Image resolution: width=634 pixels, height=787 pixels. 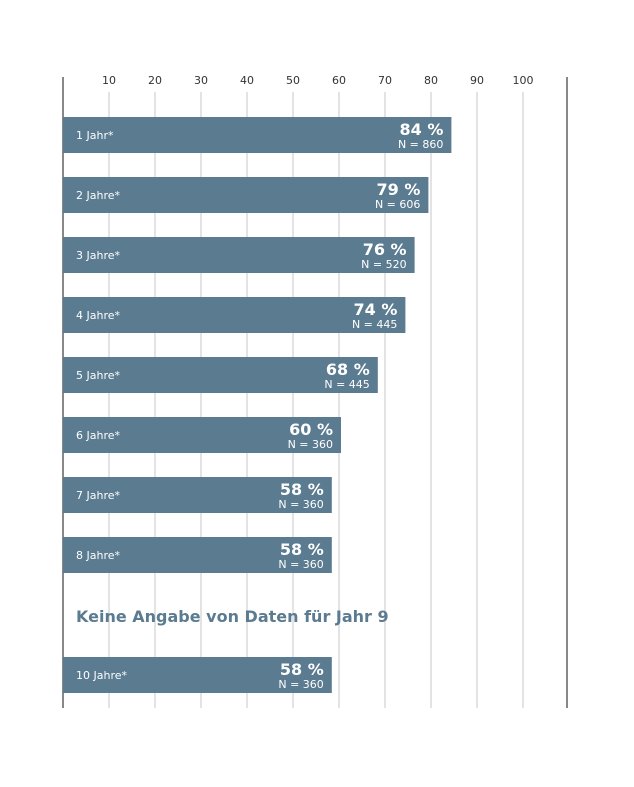 What do you see at coordinates (383, 264) in the screenshot?
I see `n-label: N = 520` at bounding box center [383, 264].